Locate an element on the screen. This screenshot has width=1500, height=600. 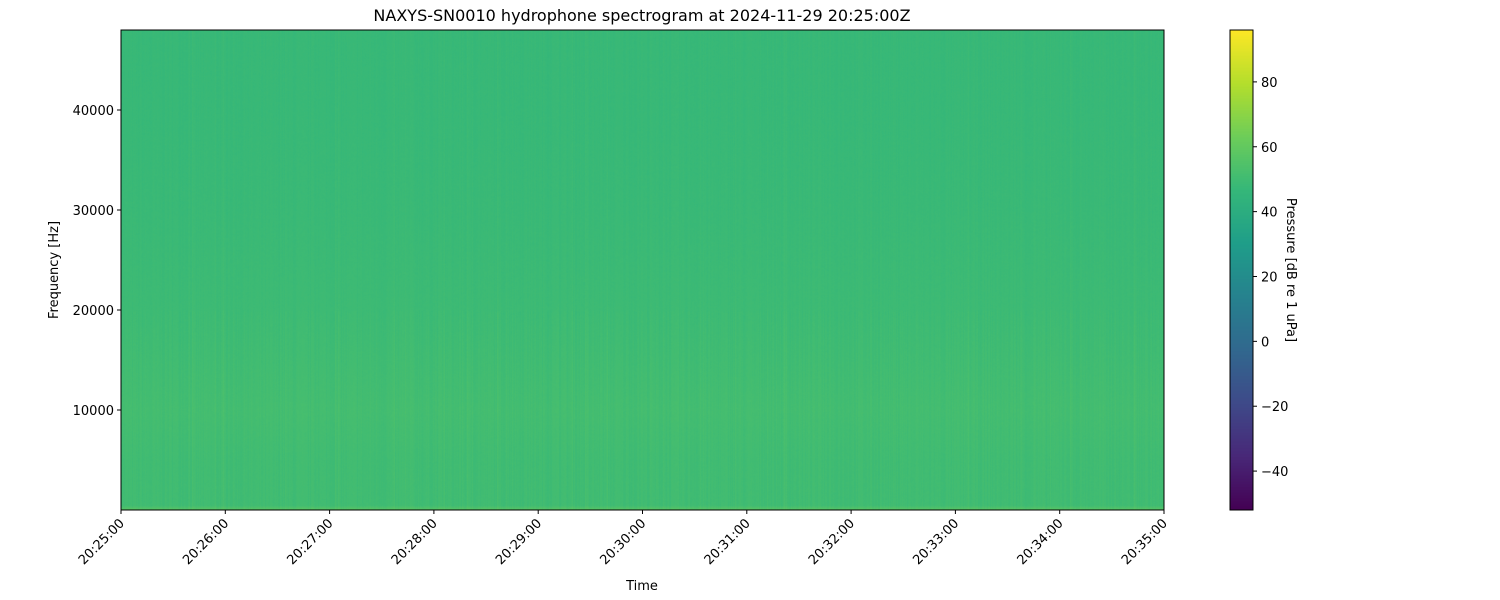
colorbar-tick-label: 40 is located at coordinates (1269, 213).